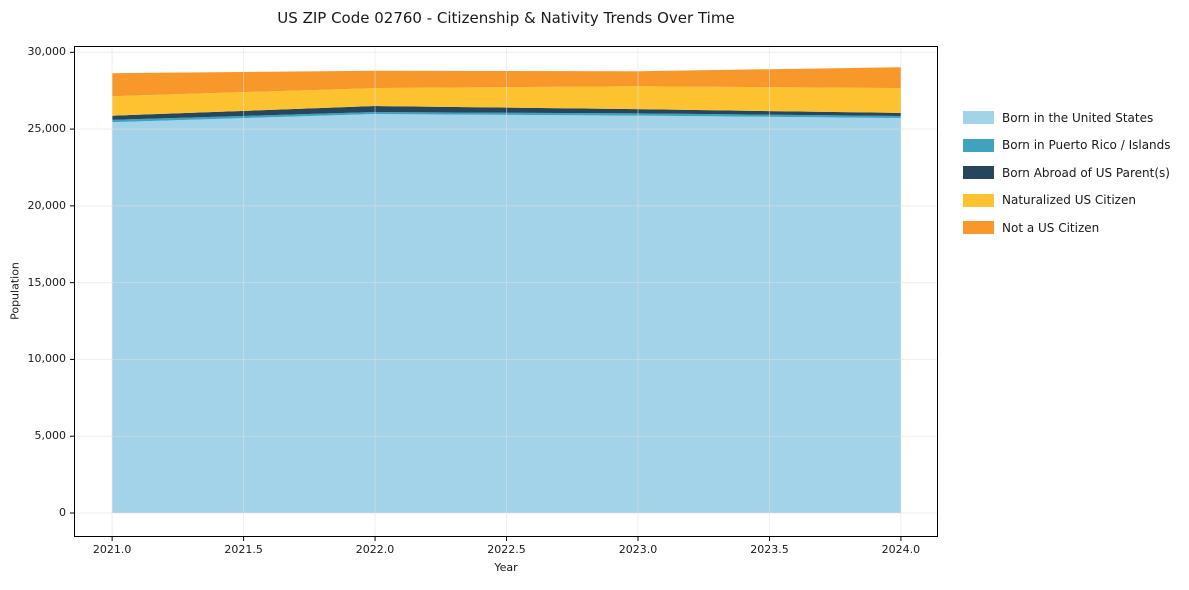 The width and height of the screenshot is (1189, 590). What do you see at coordinates (47, 129) in the screenshot?
I see `y-tick-label: 25,000` at bounding box center [47, 129].